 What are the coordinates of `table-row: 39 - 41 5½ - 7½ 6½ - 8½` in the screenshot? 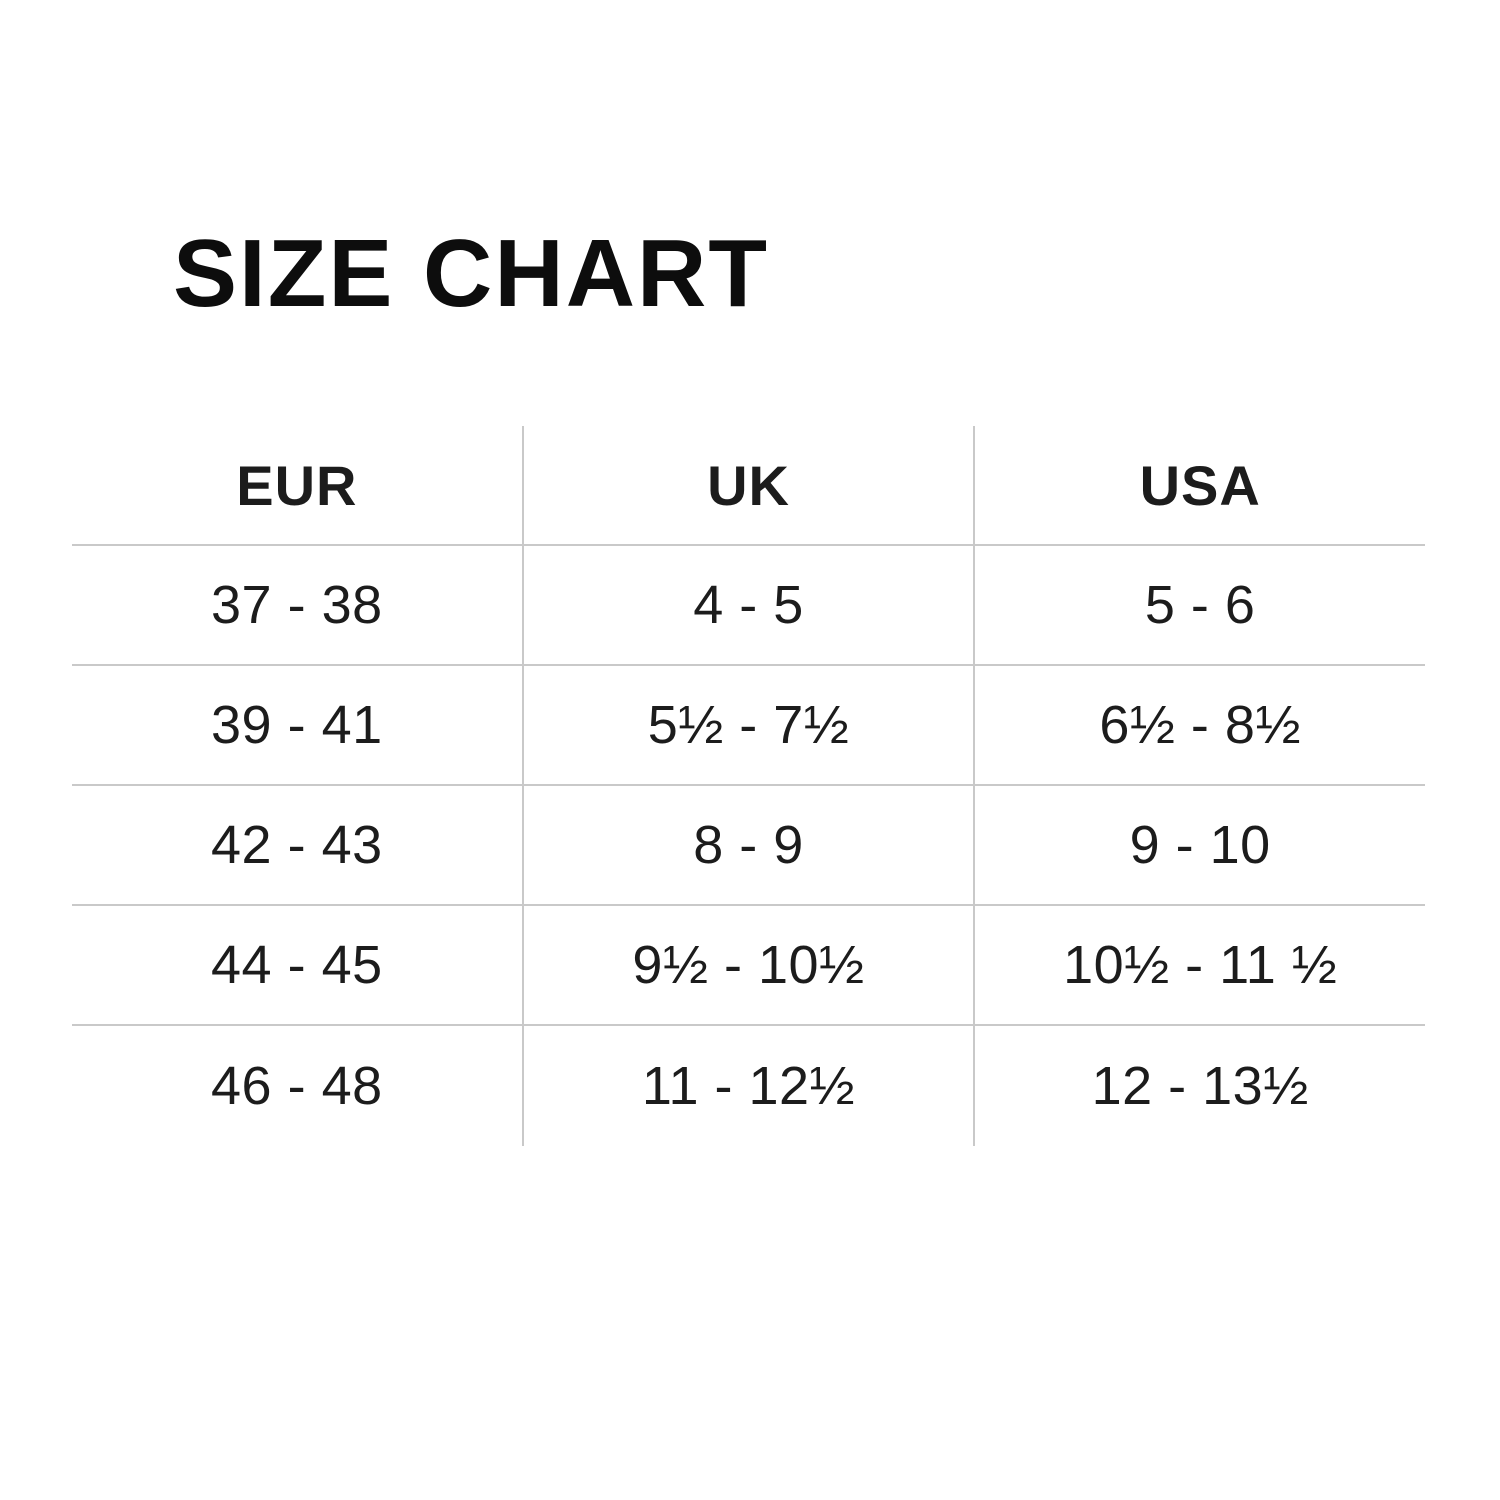 It's located at (748, 726).